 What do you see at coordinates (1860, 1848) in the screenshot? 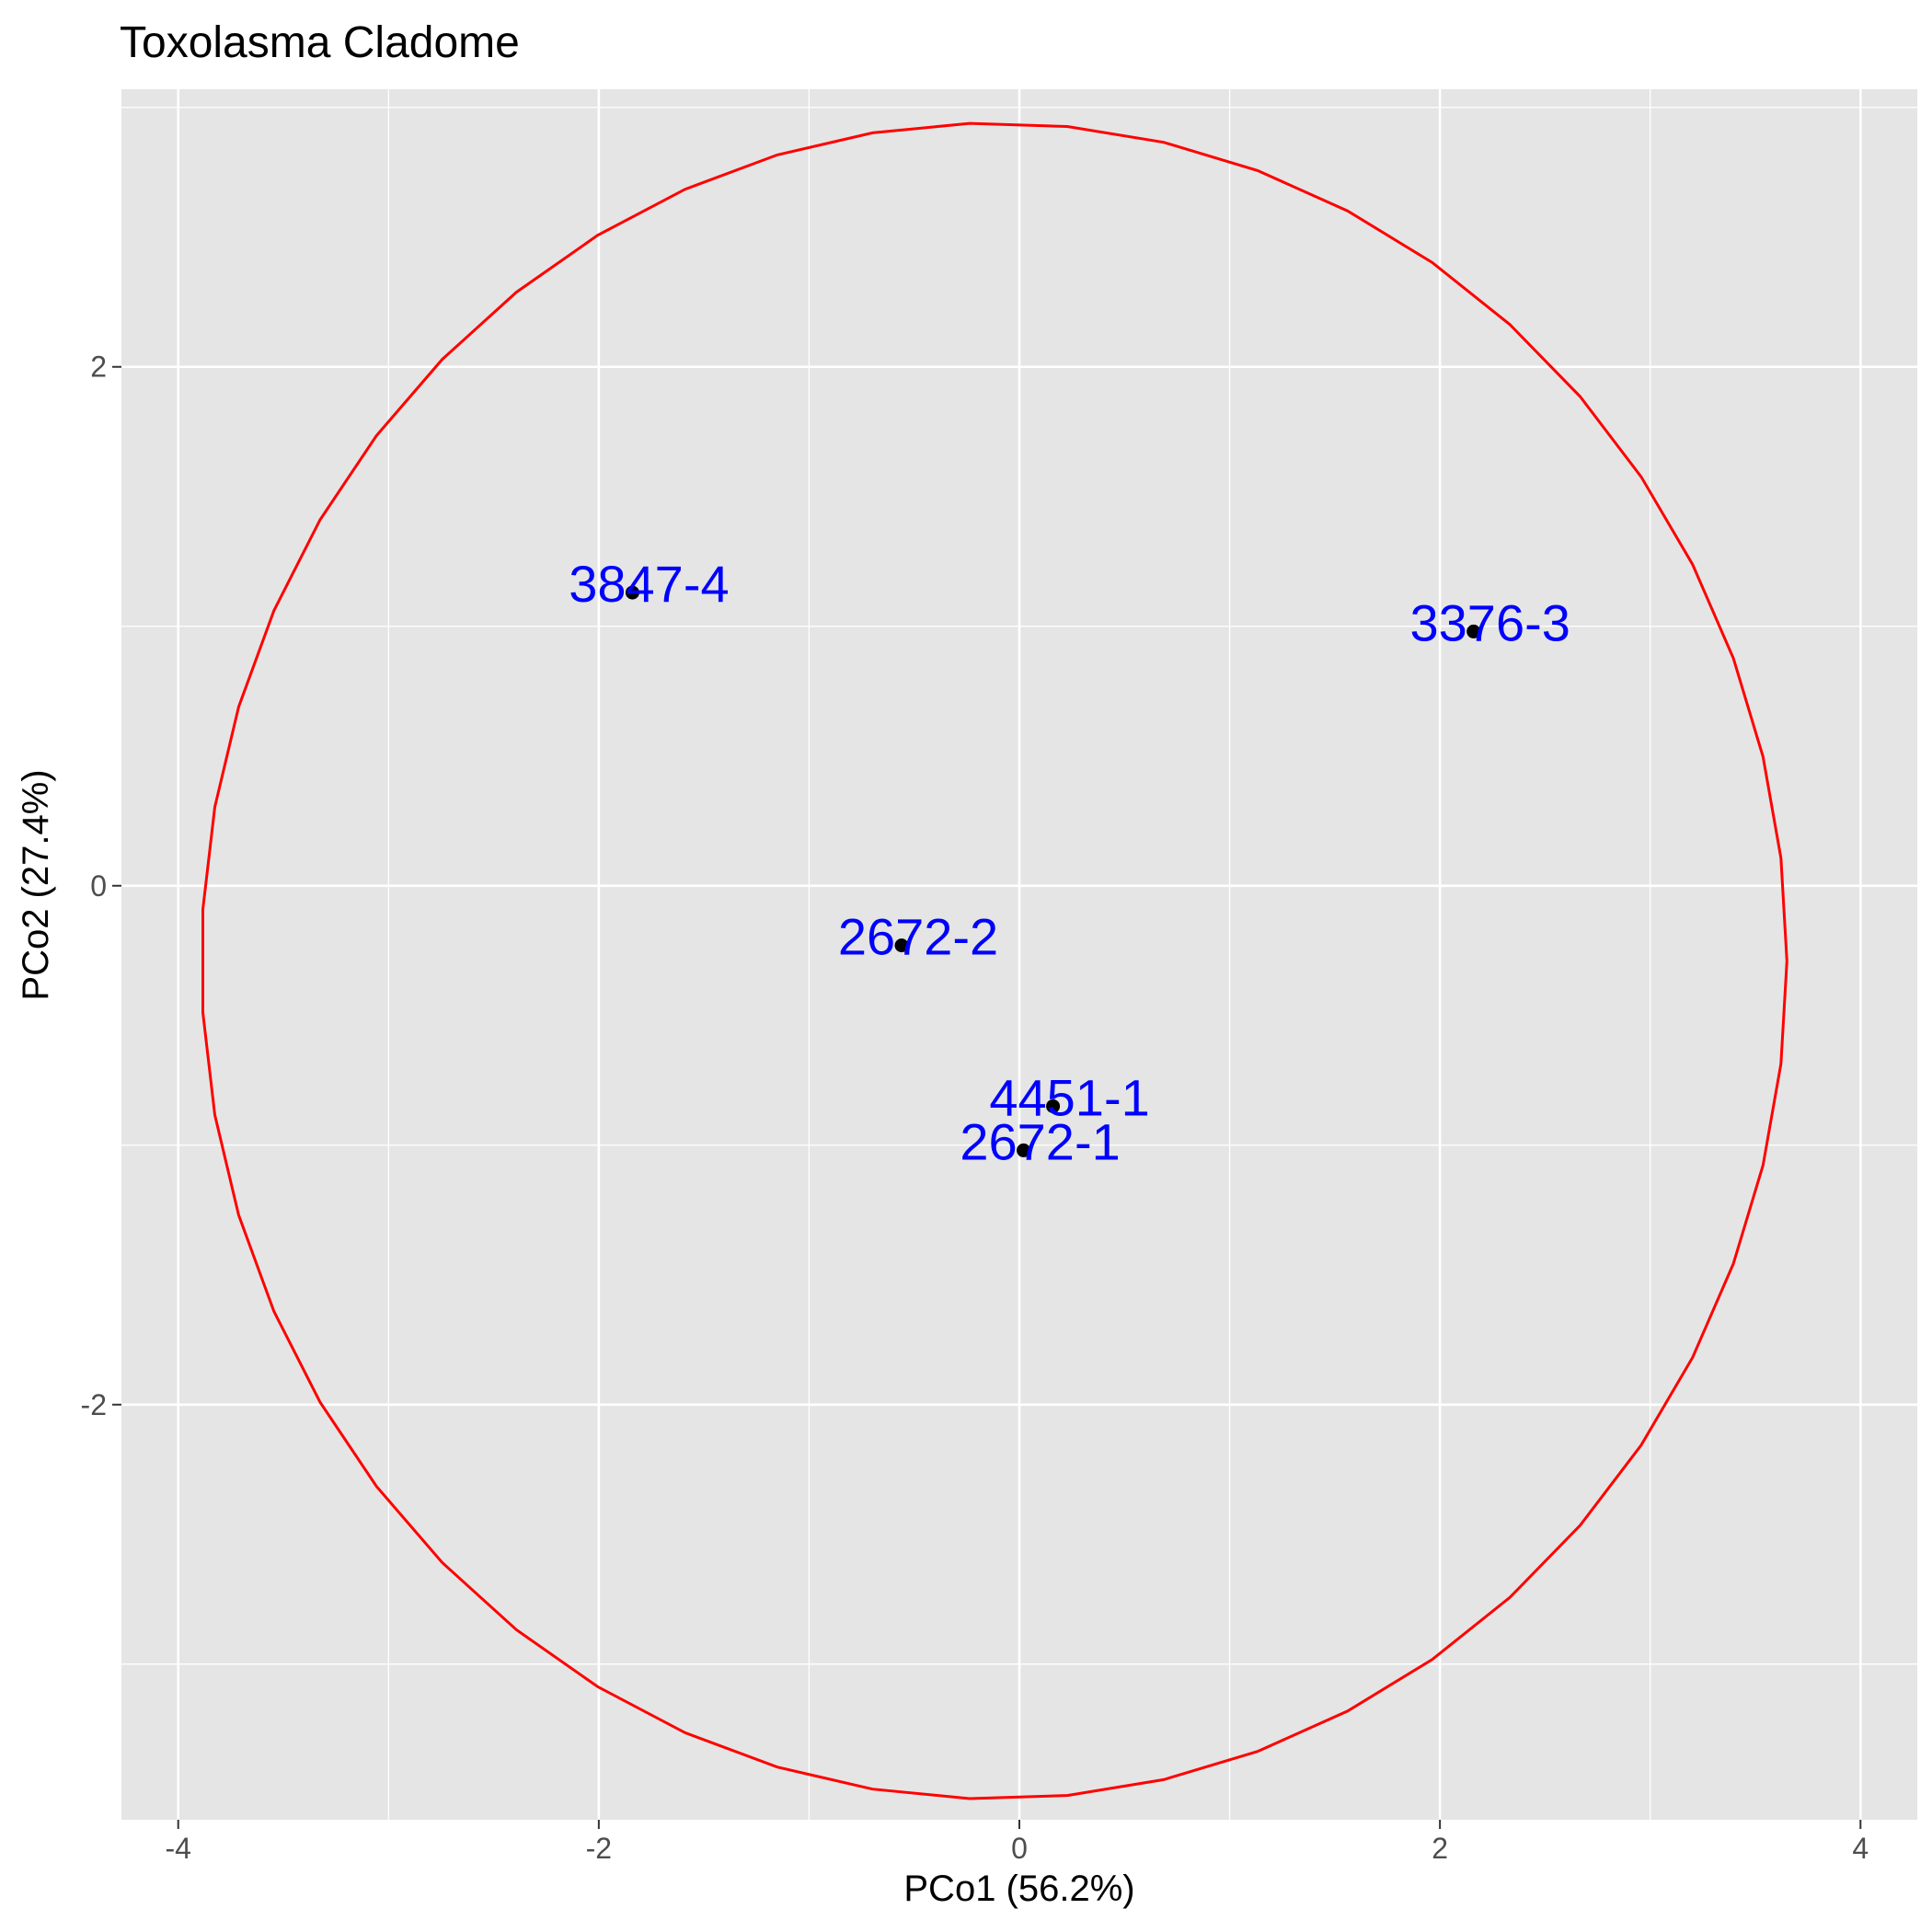
I see `x-tick-label: 4` at bounding box center [1860, 1848].